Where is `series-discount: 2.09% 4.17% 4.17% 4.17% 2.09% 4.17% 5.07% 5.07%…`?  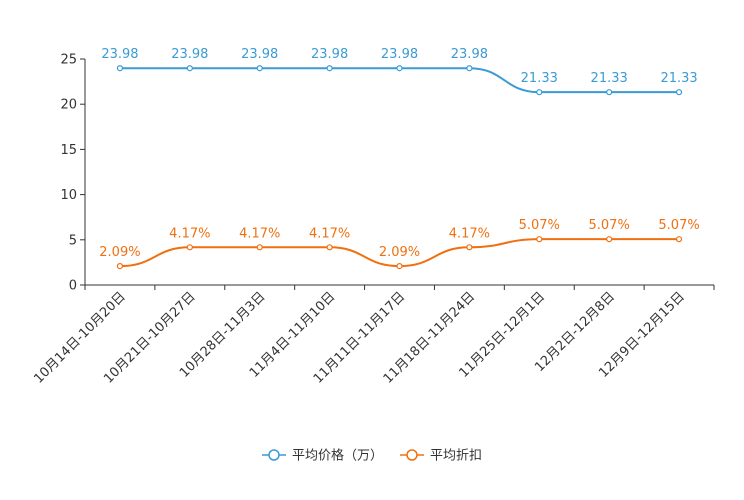
series-discount: 2.09% 4.17% 4.17% 4.17% 2.09% 4.17% 5.07% 5.07%… is located at coordinates (399, 244).